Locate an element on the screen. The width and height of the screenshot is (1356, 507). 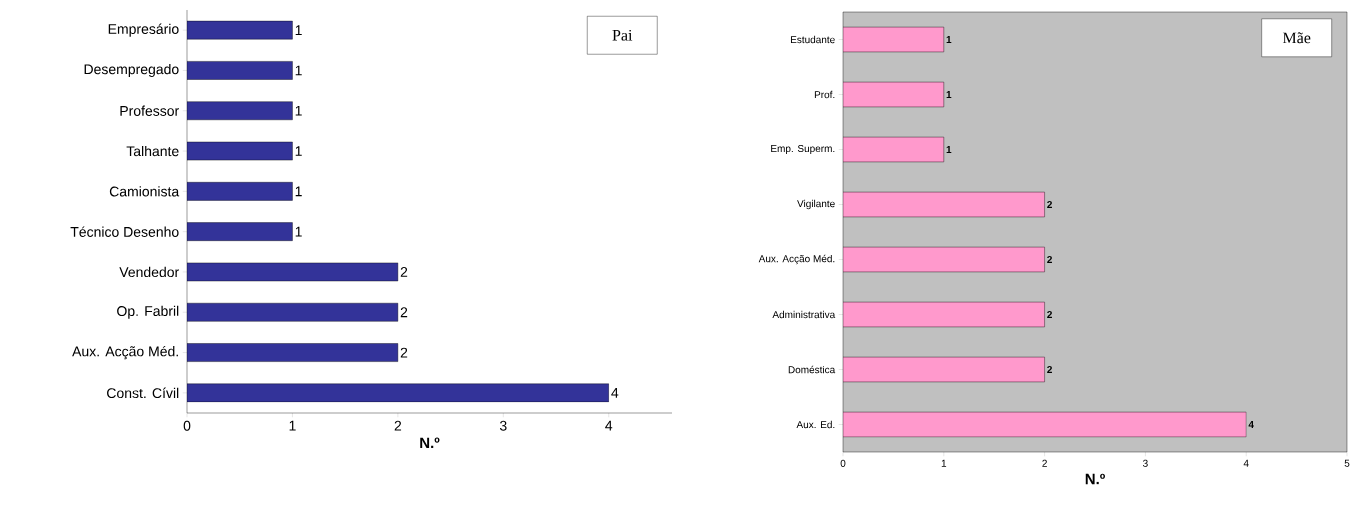
y-tick-label: Administrativa is located at coordinates (804, 314).